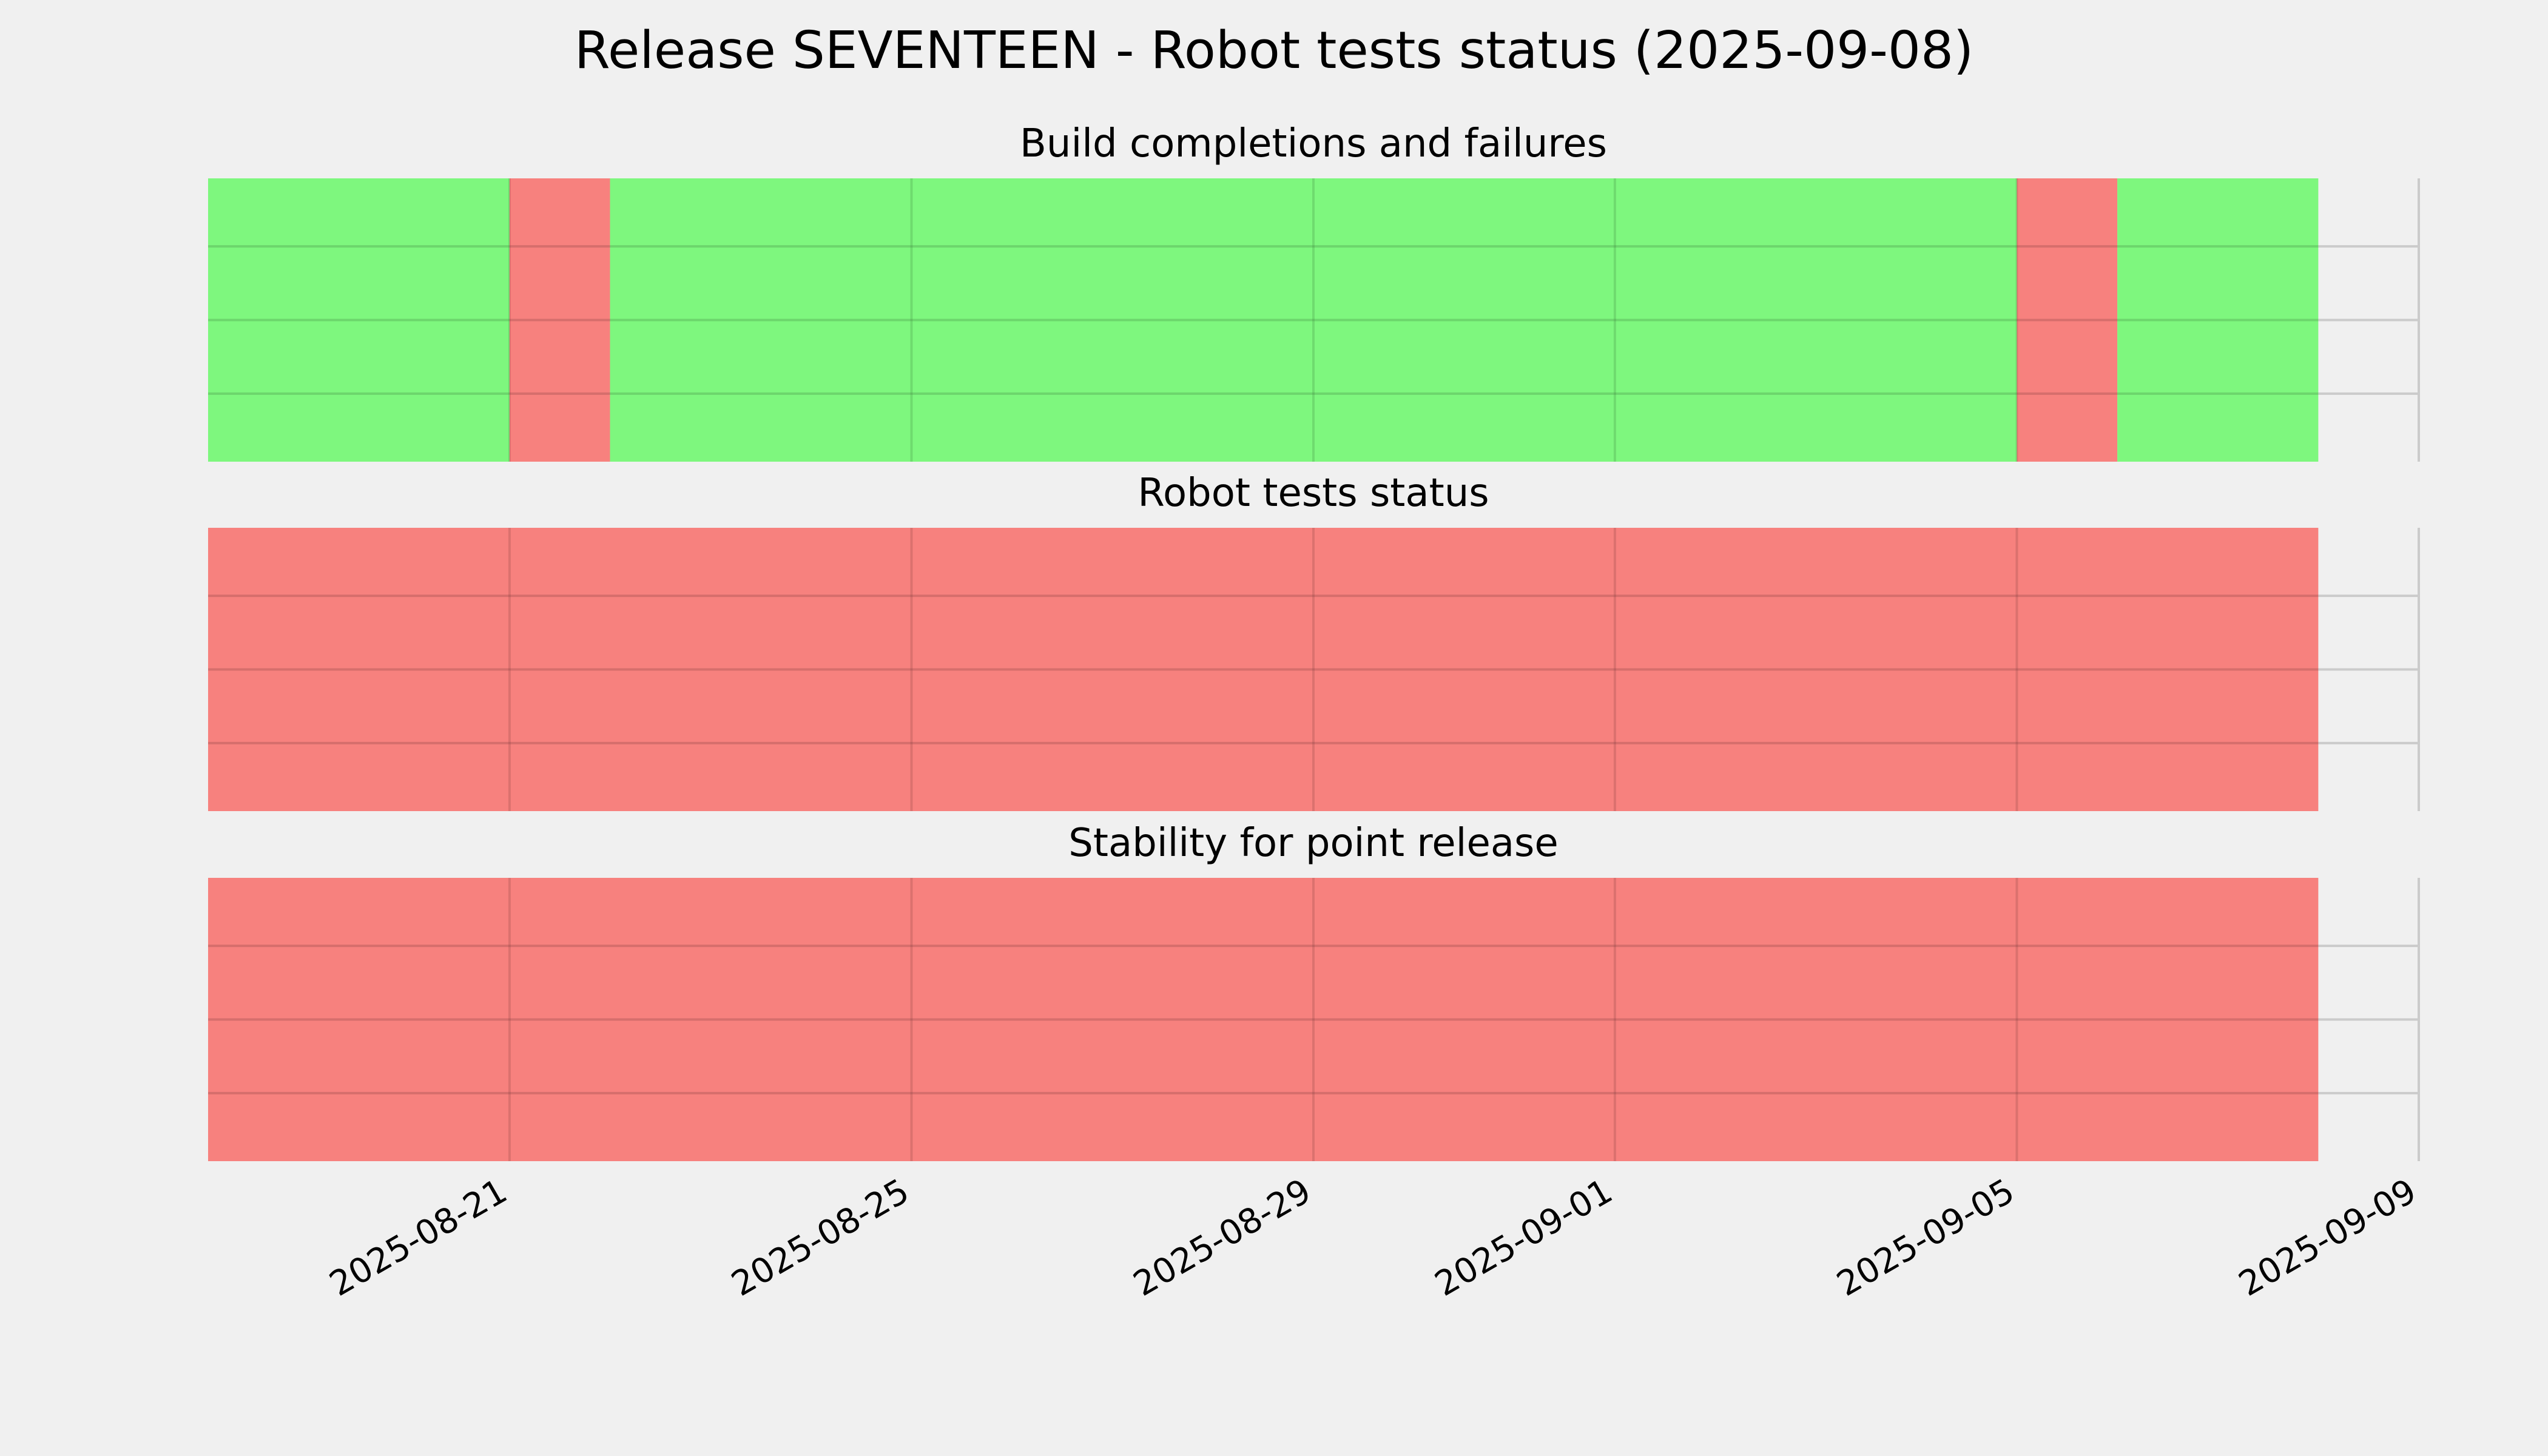 The height and width of the screenshot is (1456, 2548). Describe the element at coordinates (1222, 1237) in the screenshot. I see `x-tick-label: 2025-08-29` at that location.